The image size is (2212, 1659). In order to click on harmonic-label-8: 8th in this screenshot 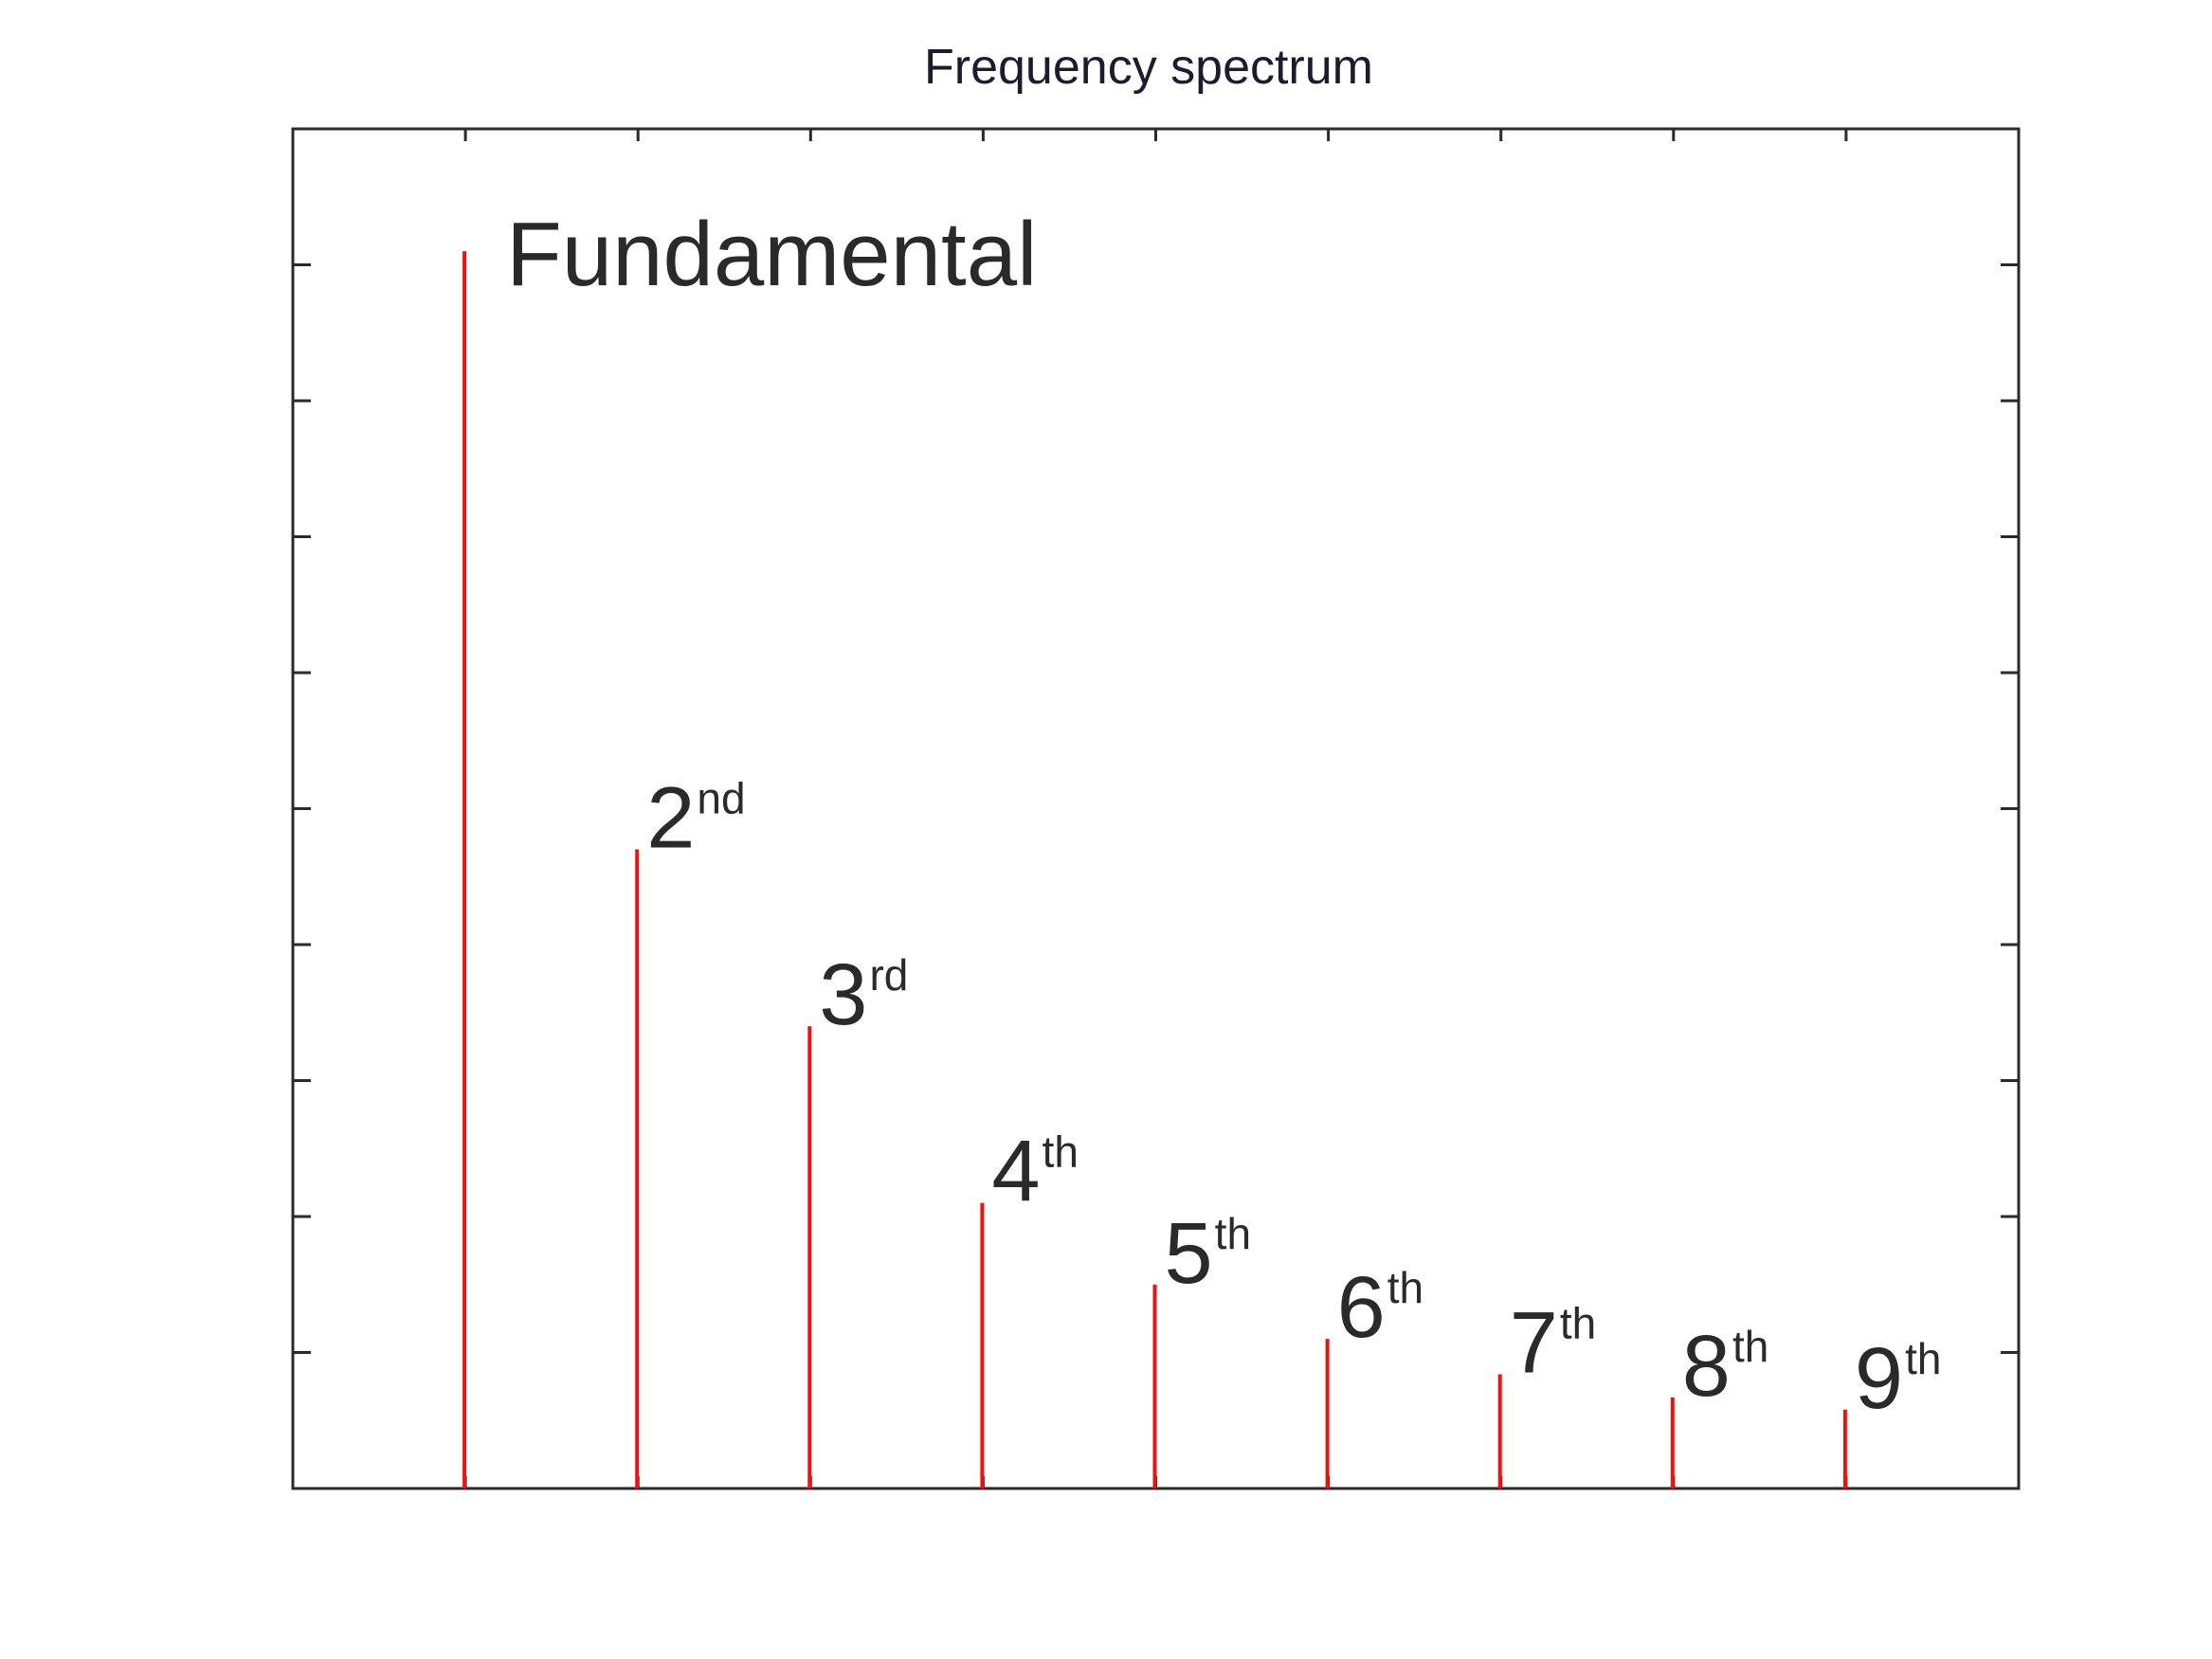, I will do `click(1726, 1367)`.